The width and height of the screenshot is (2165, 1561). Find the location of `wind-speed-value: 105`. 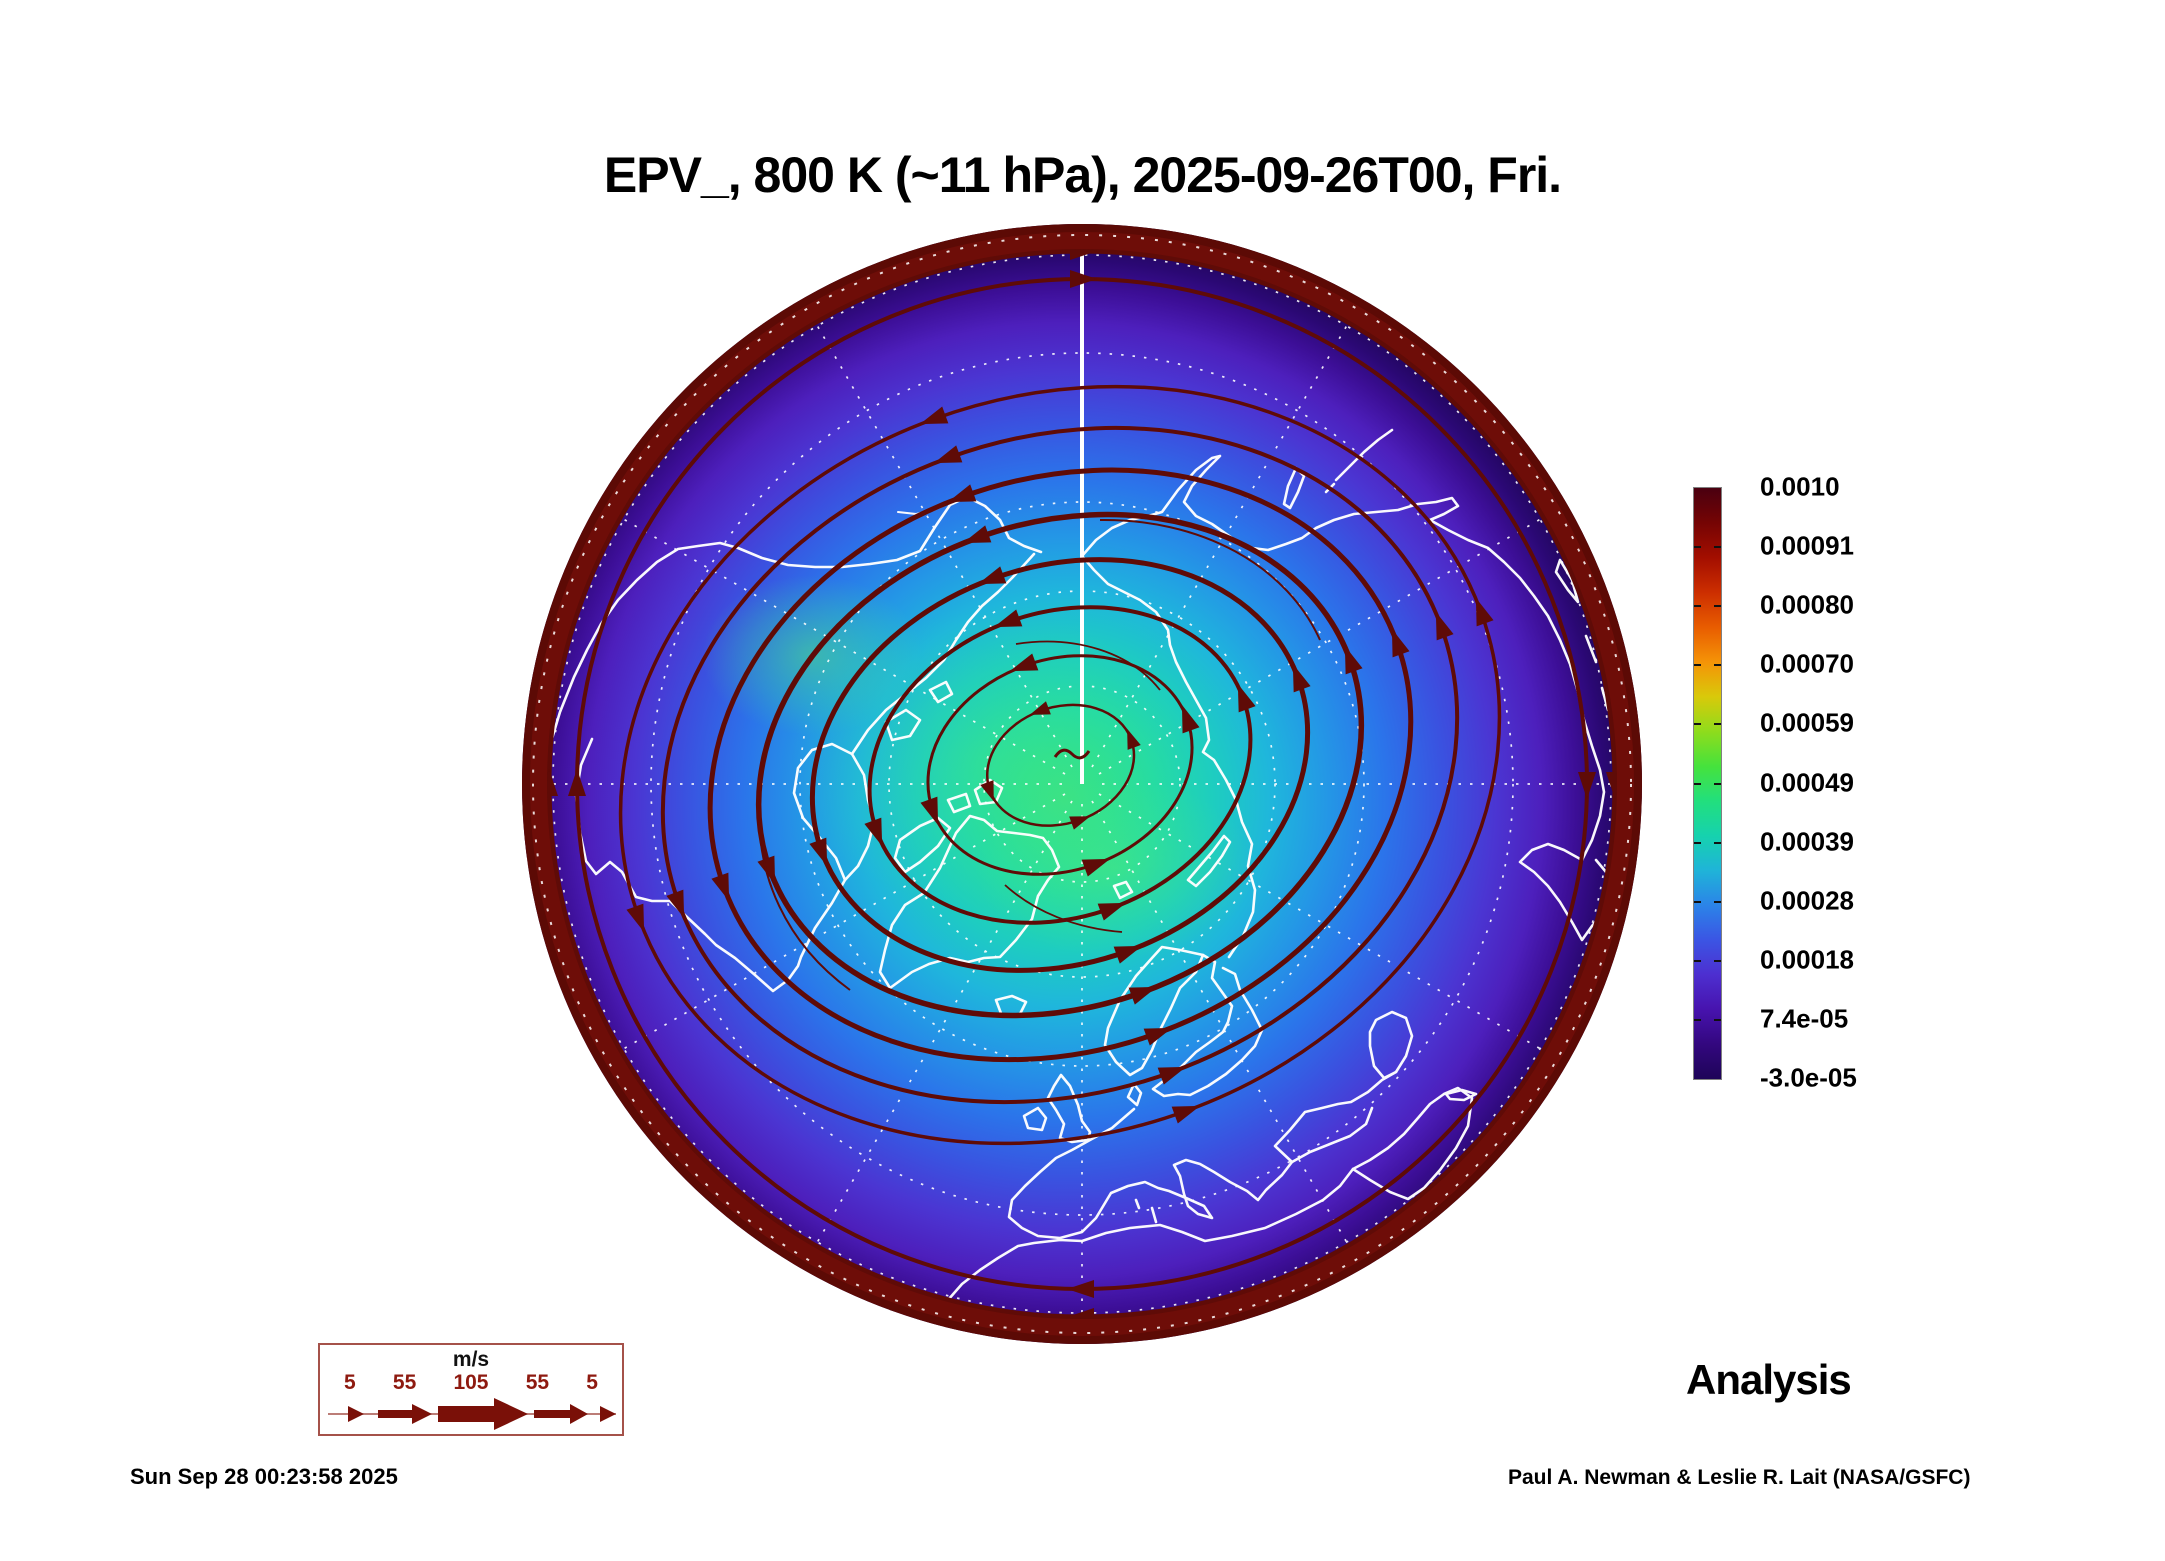

wind-speed-value: 105 is located at coordinates (471, 1382).